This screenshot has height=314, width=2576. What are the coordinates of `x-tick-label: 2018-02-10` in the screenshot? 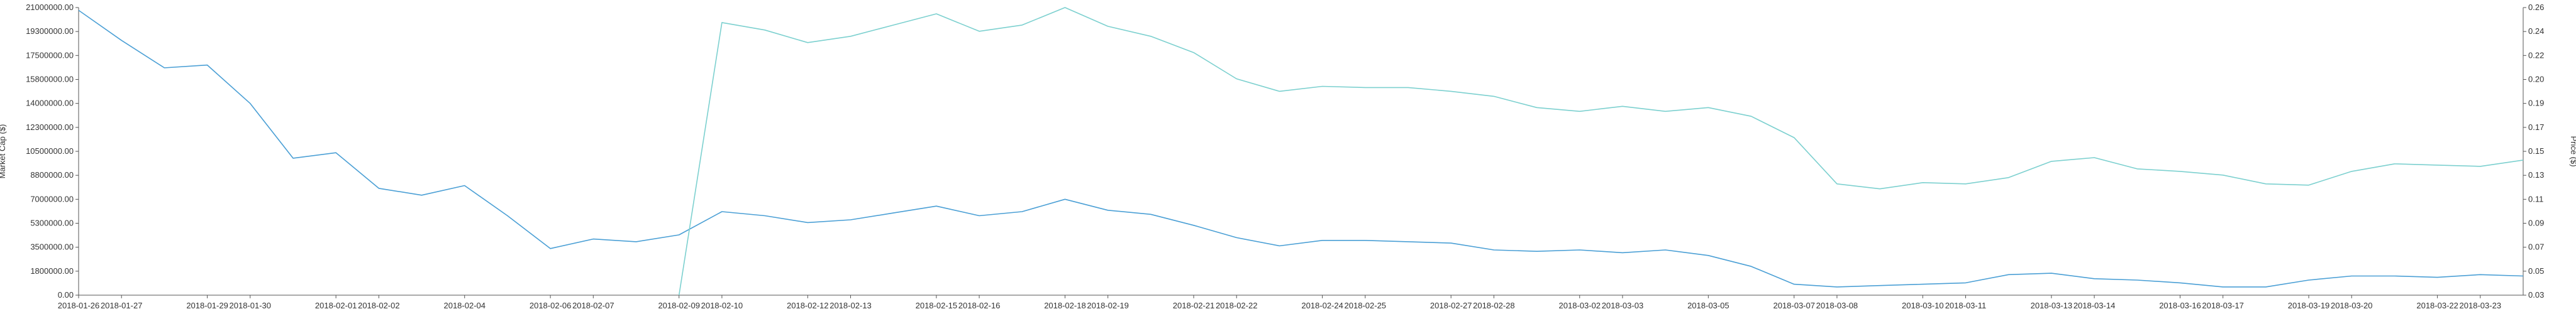 It's located at (722, 305).